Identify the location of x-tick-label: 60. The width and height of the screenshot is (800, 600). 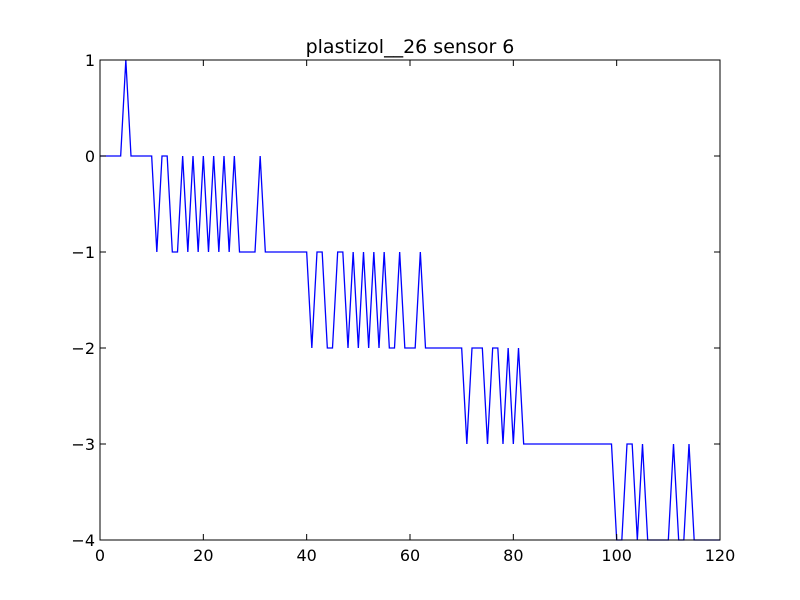
(410, 555).